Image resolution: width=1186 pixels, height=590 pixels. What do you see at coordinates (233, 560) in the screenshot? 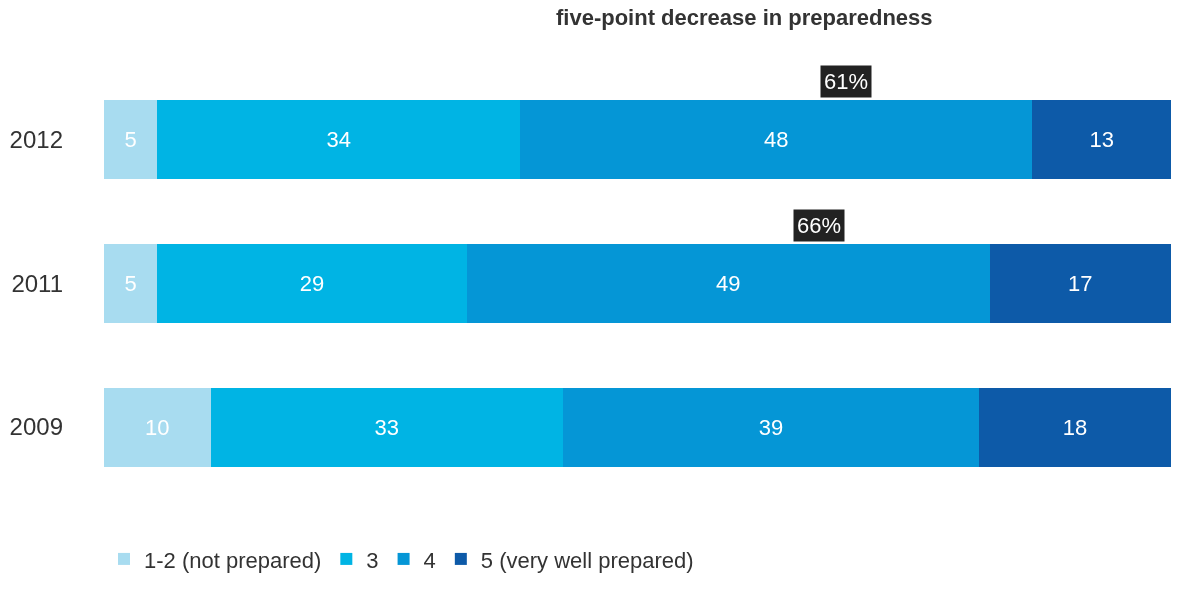
I see `legend-label: 1-2 (not prepared)` at bounding box center [233, 560].